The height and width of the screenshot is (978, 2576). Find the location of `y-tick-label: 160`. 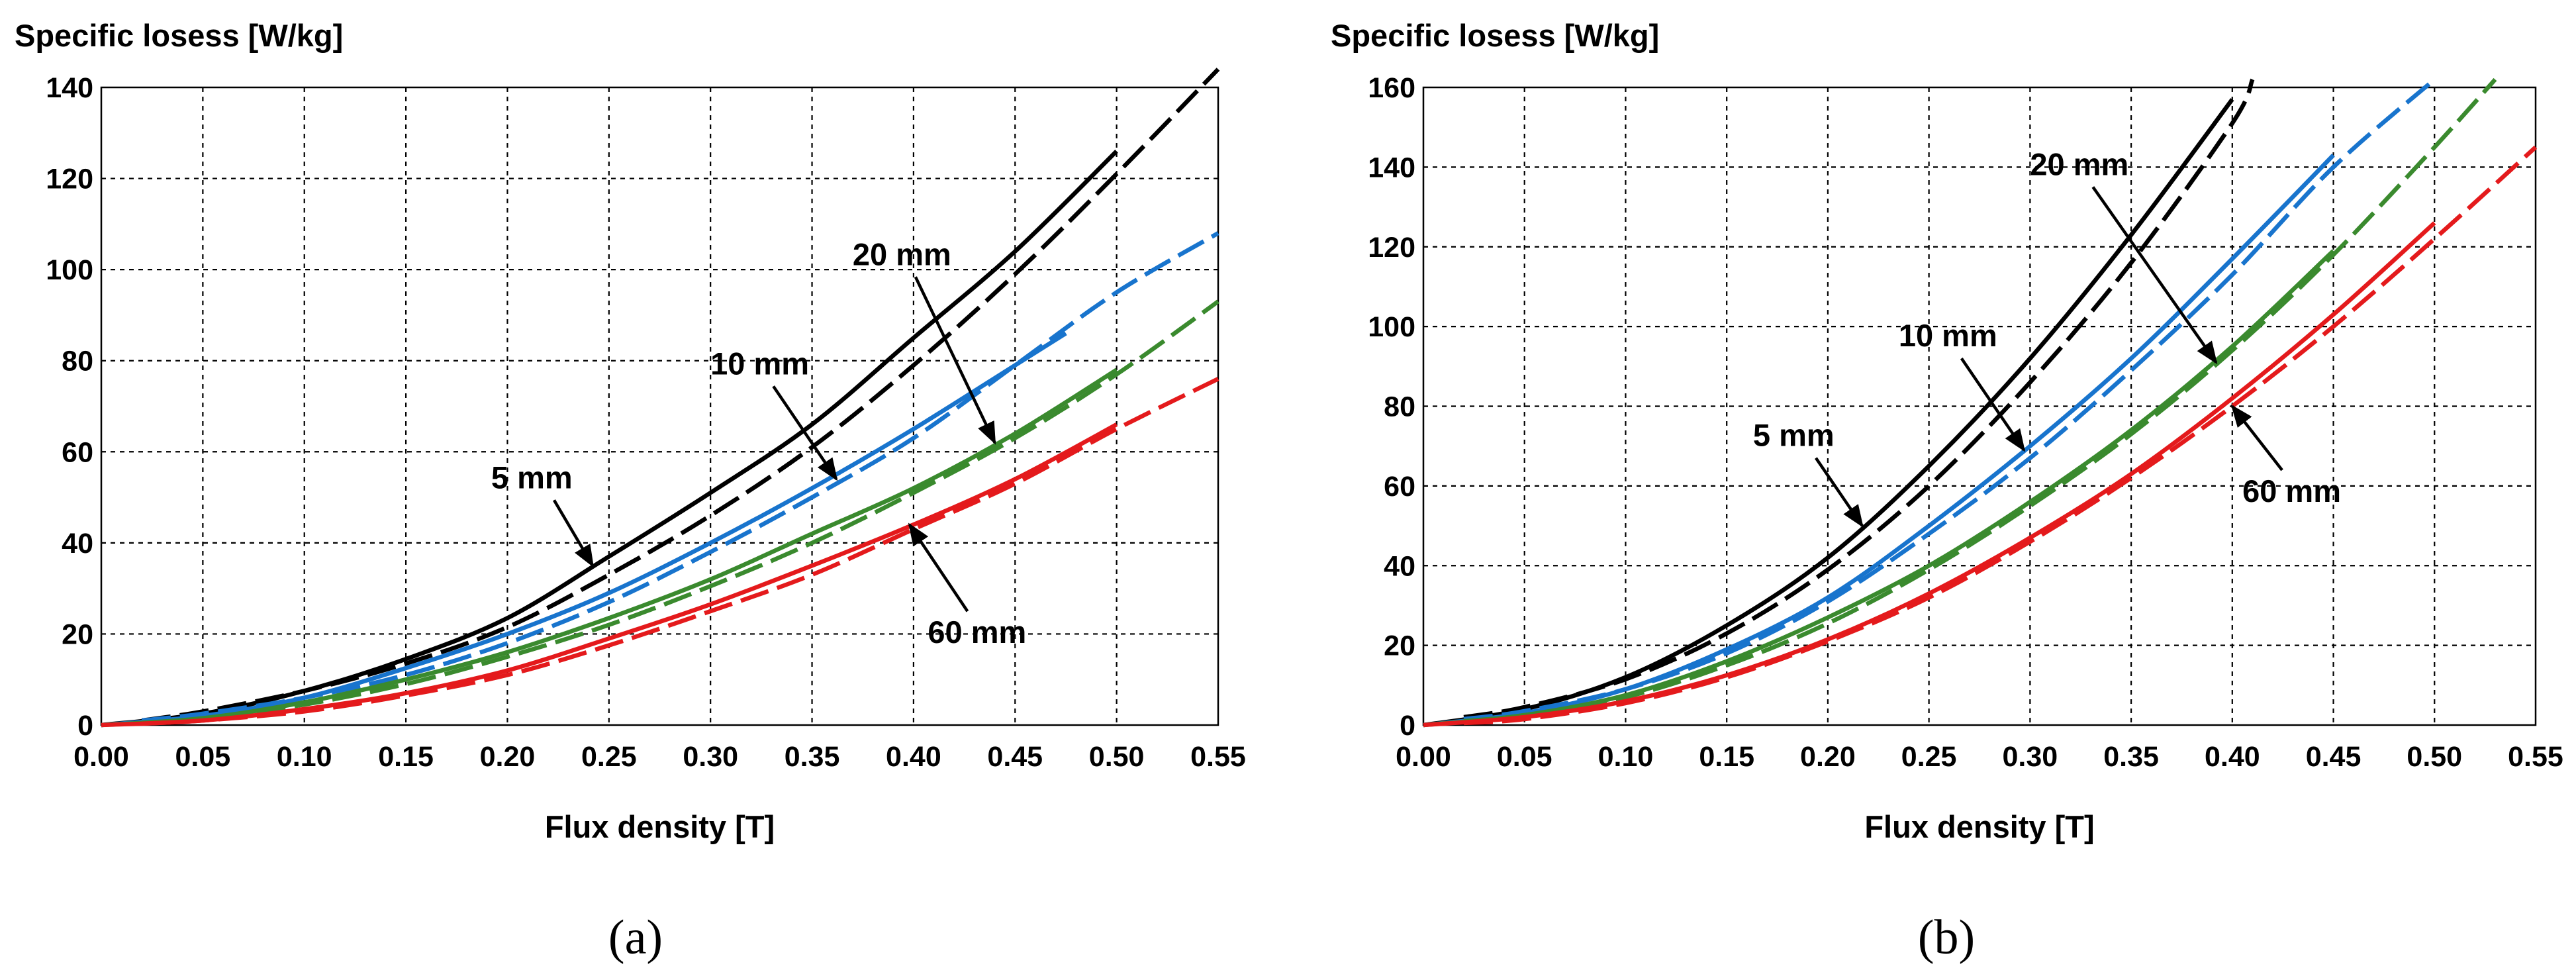

y-tick-label: 160 is located at coordinates (1392, 88).